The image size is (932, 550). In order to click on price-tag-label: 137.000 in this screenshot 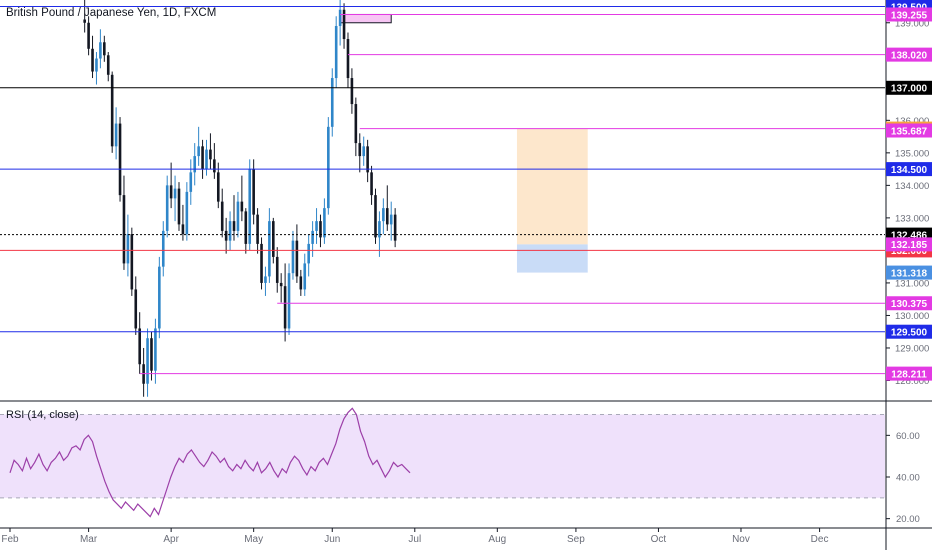, I will do `click(909, 89)`.